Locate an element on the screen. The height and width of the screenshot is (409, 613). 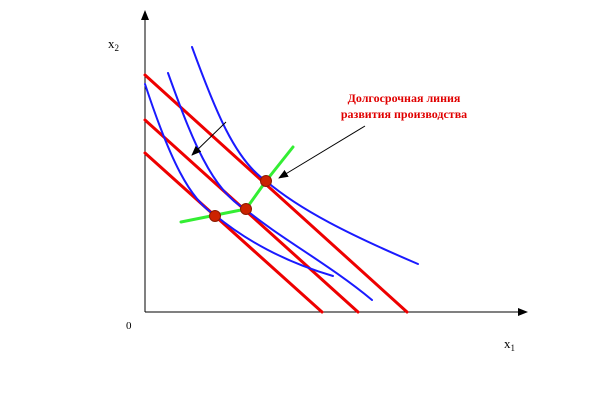
y-axis-arrow is located at coordinates (145, 15).